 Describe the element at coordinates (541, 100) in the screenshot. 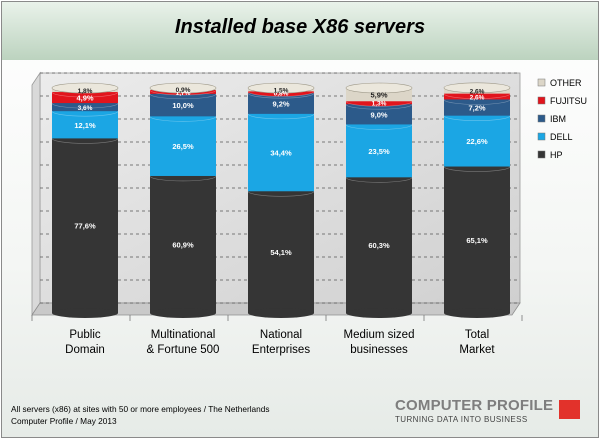

I see `legend-swatch-fujitsu` at that location.